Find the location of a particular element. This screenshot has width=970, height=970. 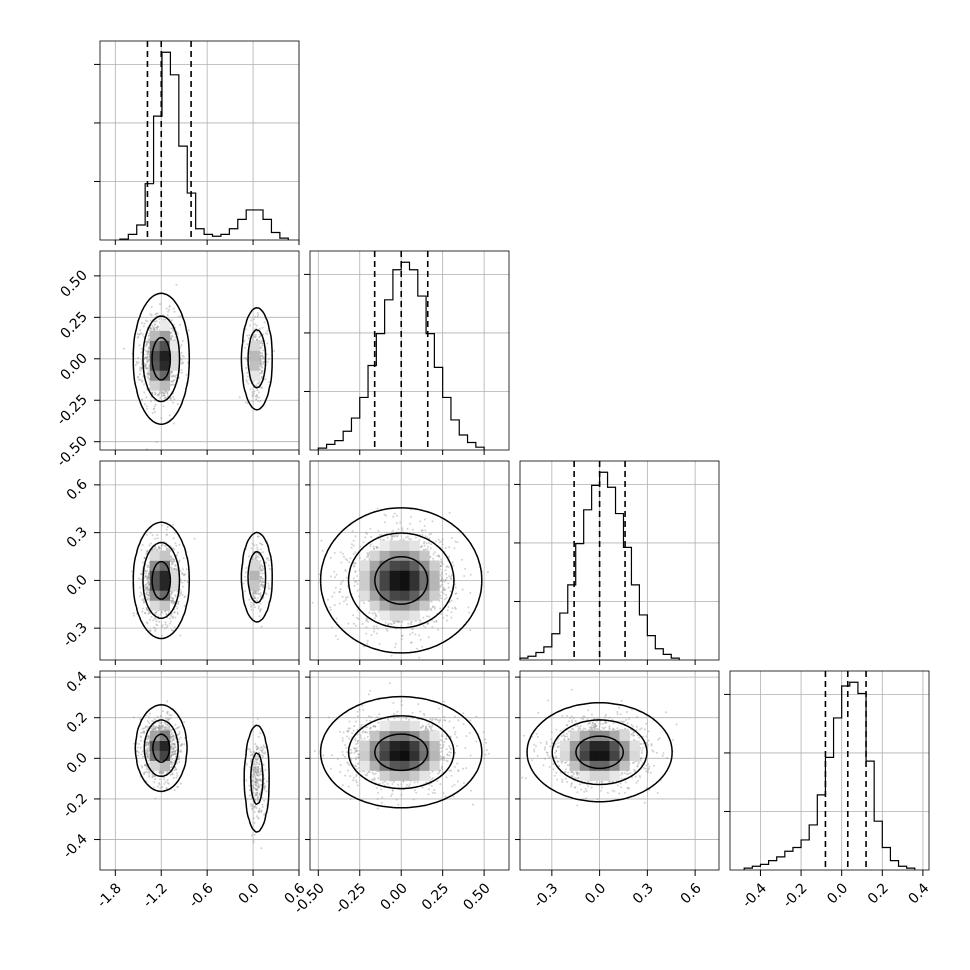

scatter-panel-1-2-frame is located at coordinates (409, 560).